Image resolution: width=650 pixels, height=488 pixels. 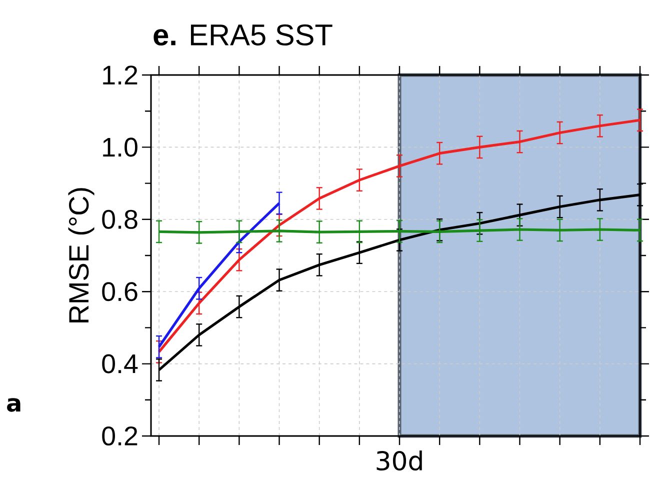 I want to click on y-tick-label: 0.2, so click(x=120, y=436).